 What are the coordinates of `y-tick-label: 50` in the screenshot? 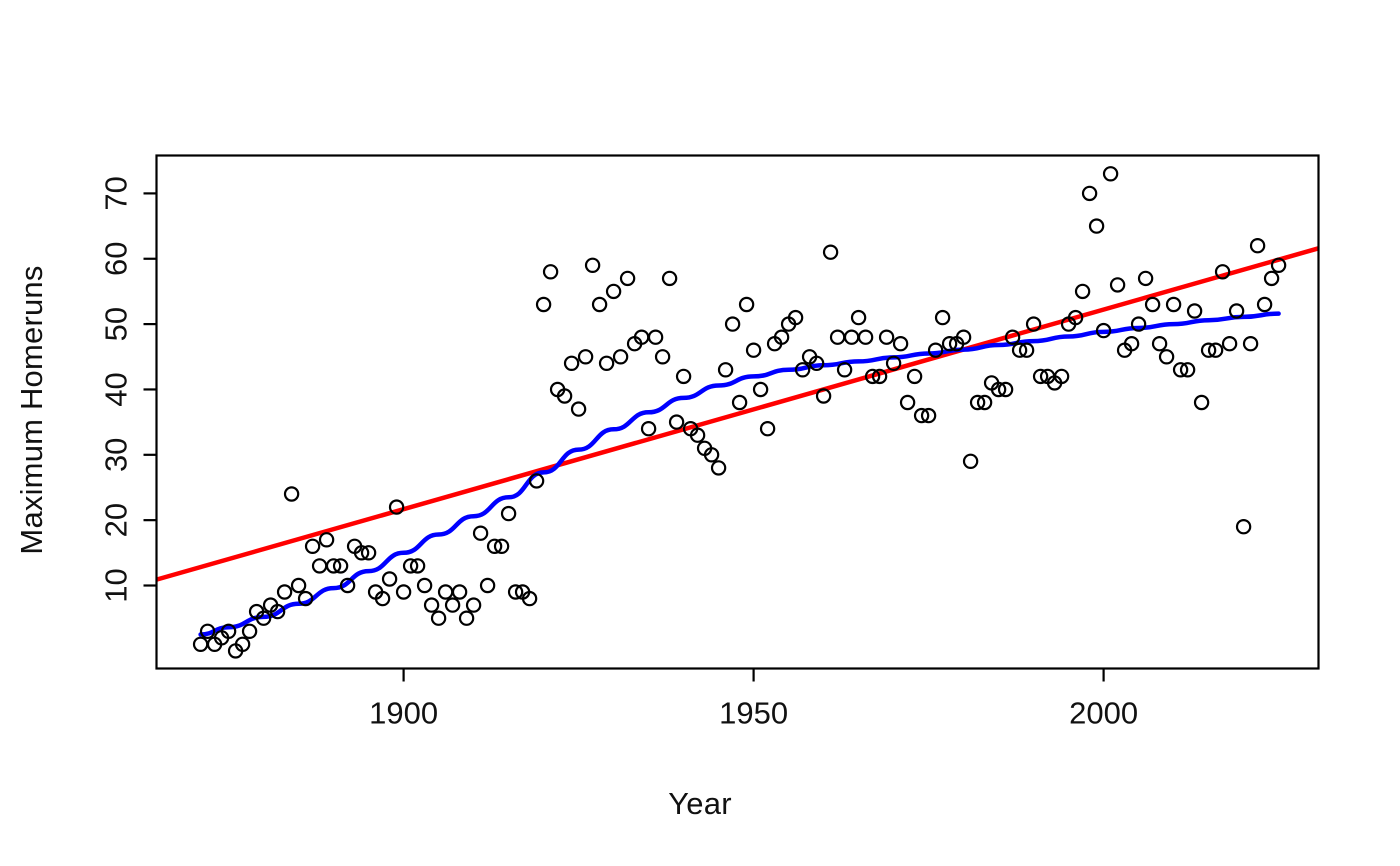 It's located at (116, 324).